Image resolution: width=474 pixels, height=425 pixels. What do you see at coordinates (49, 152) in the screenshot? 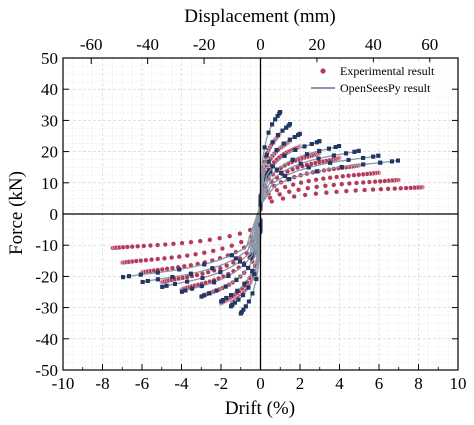
I see `y-tick-label: 20` at bounding box center [49, 152].